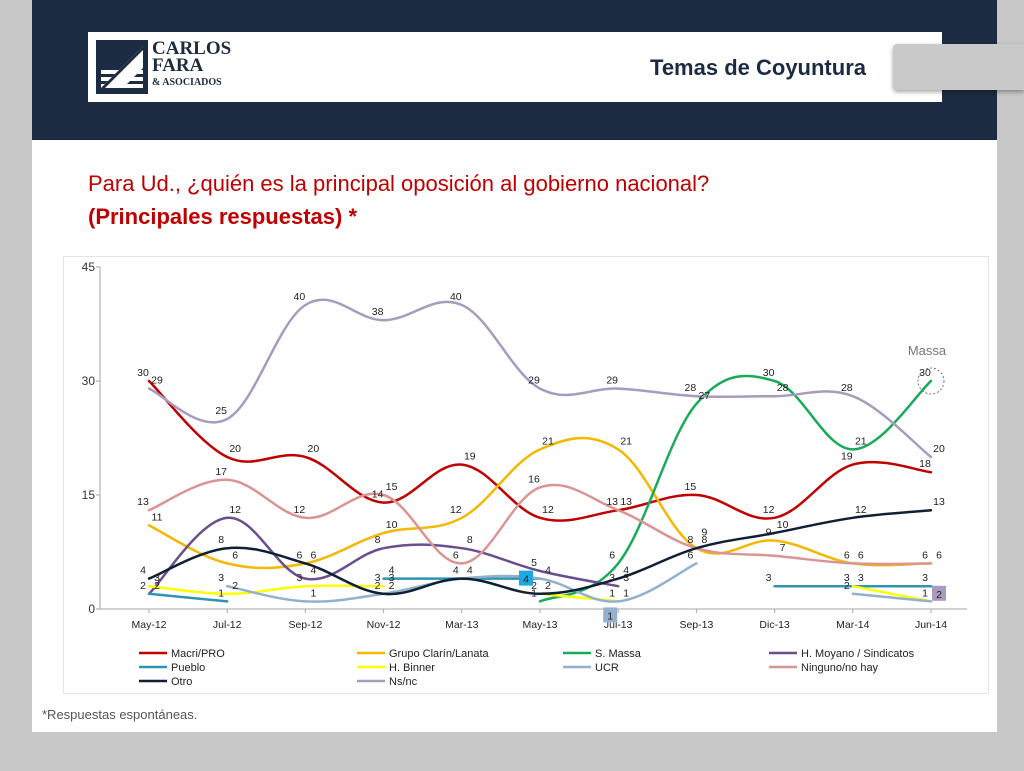 The width and height of the screenshot is (1024, 771). Describe the element at coordinates (91, 609) in the screenshot. I see `y-tick-label: 0` at that location.